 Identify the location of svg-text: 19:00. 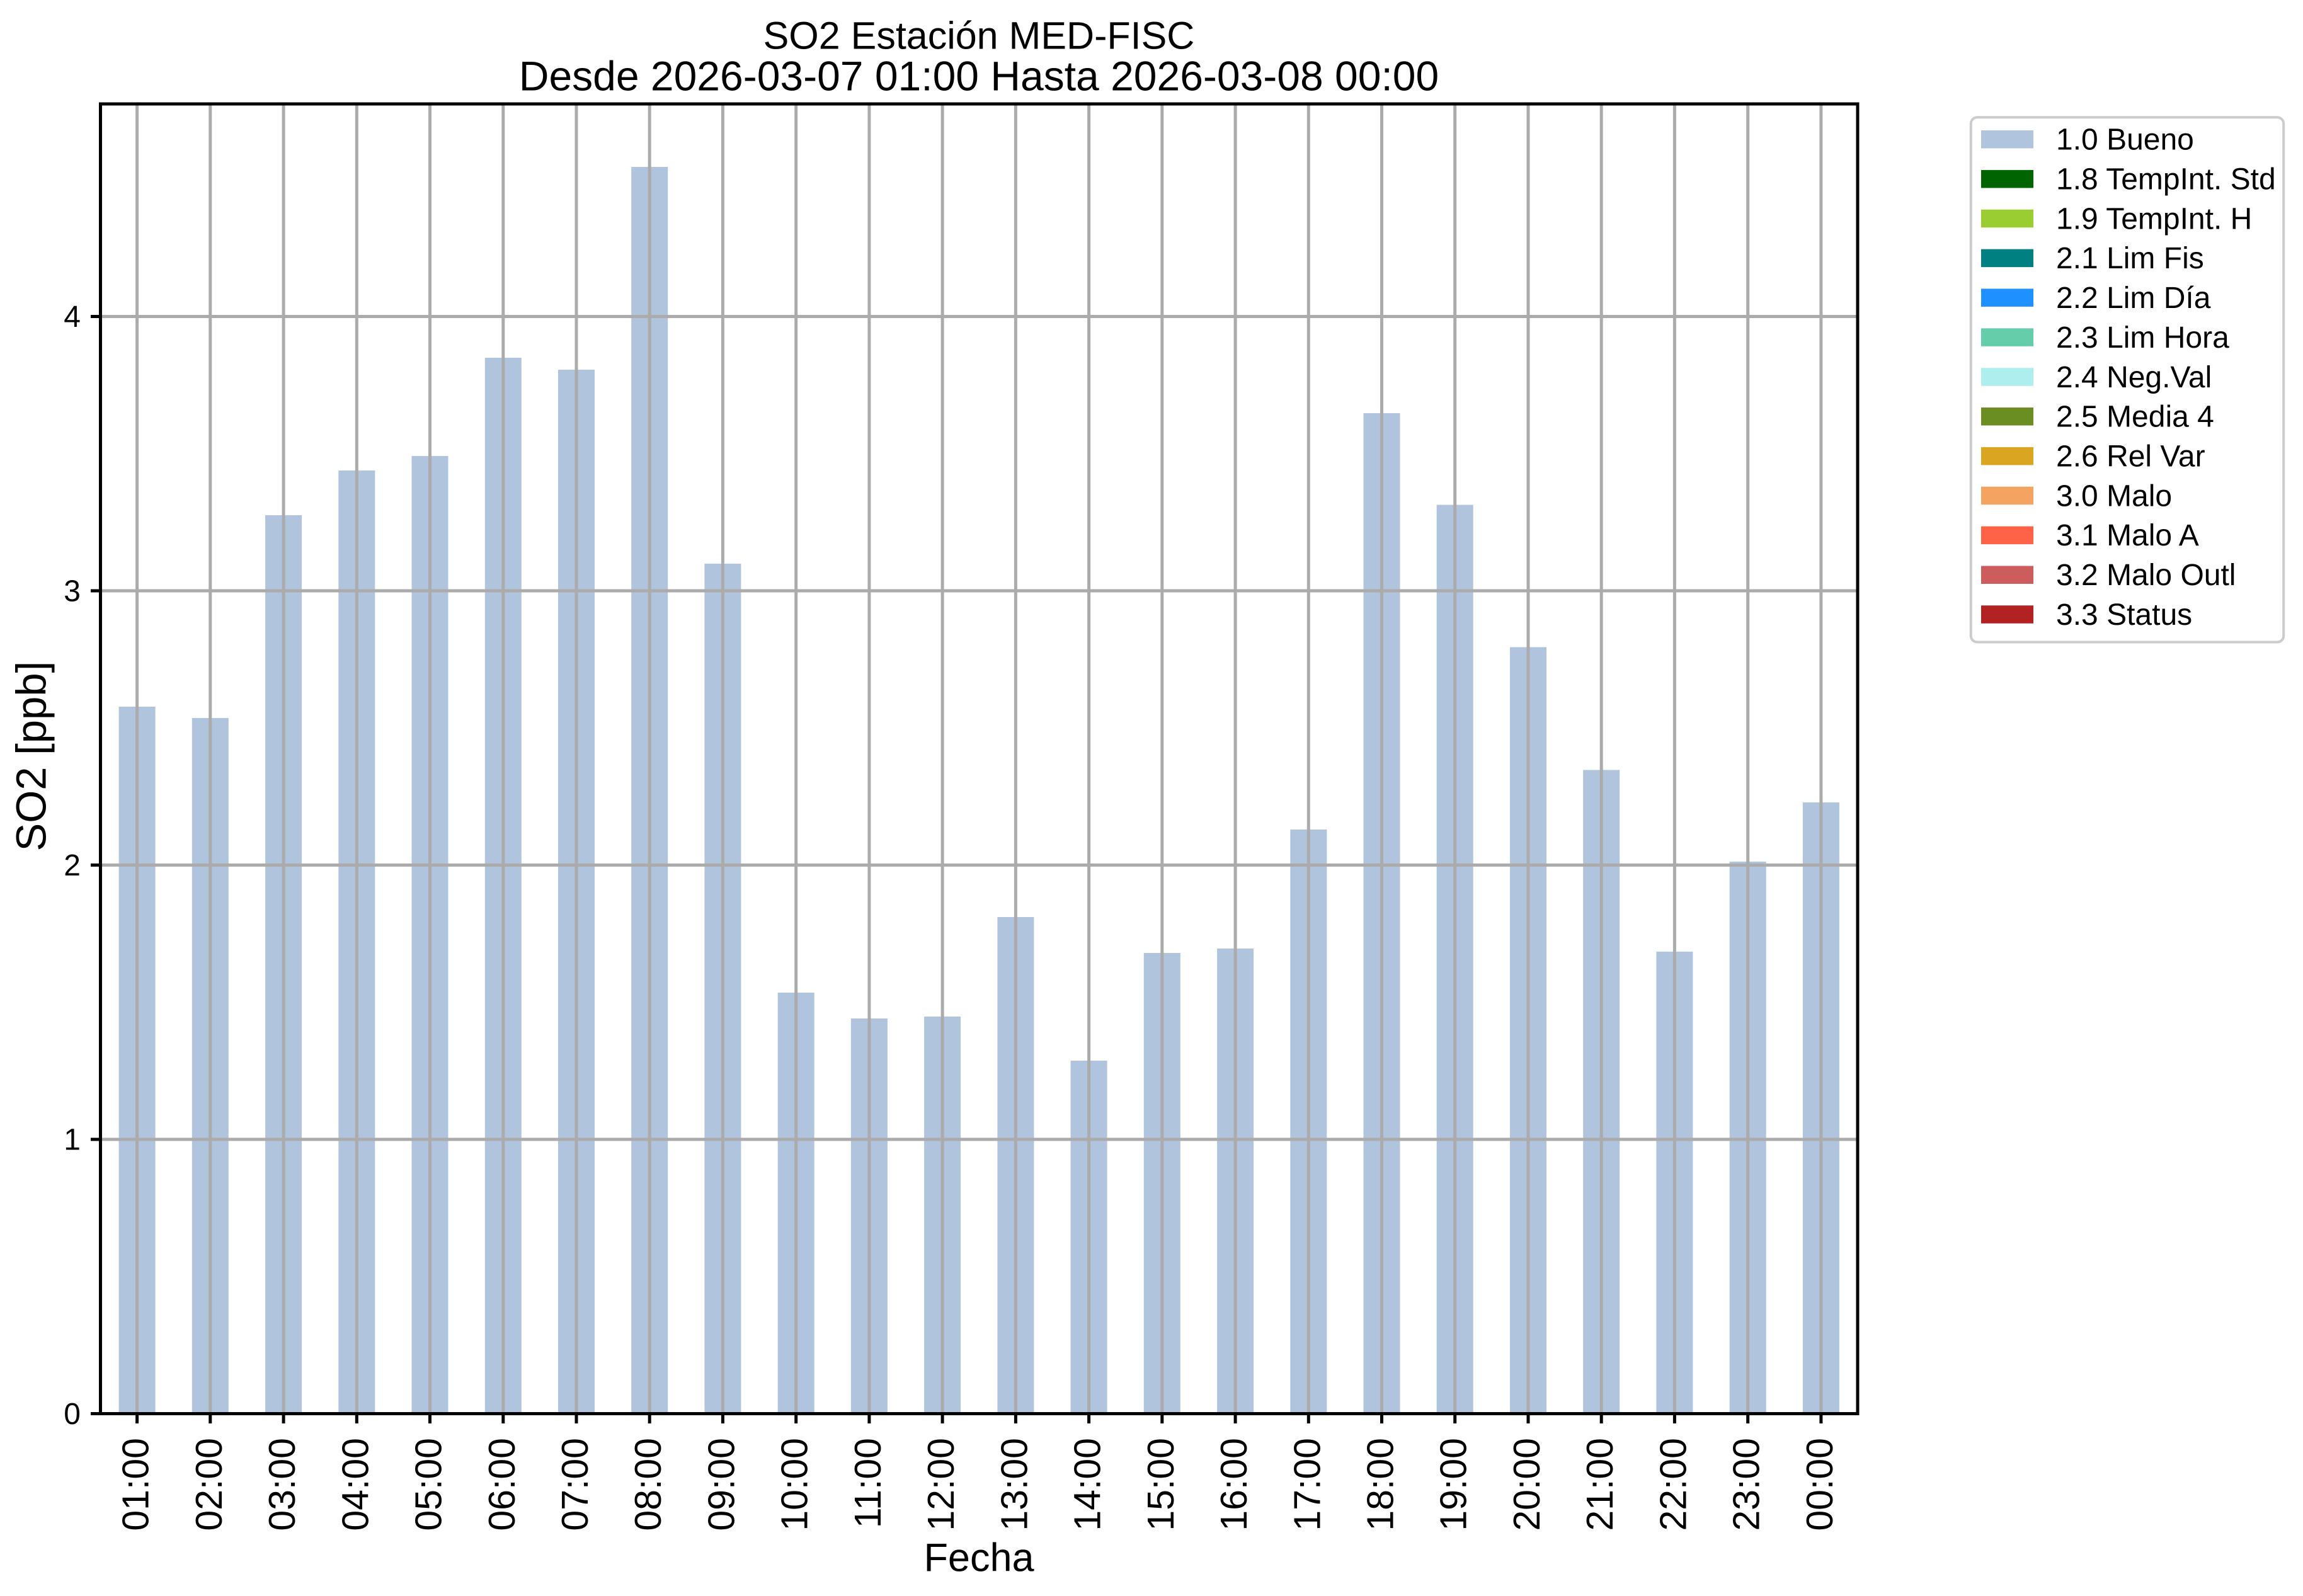
(1454, 1484).